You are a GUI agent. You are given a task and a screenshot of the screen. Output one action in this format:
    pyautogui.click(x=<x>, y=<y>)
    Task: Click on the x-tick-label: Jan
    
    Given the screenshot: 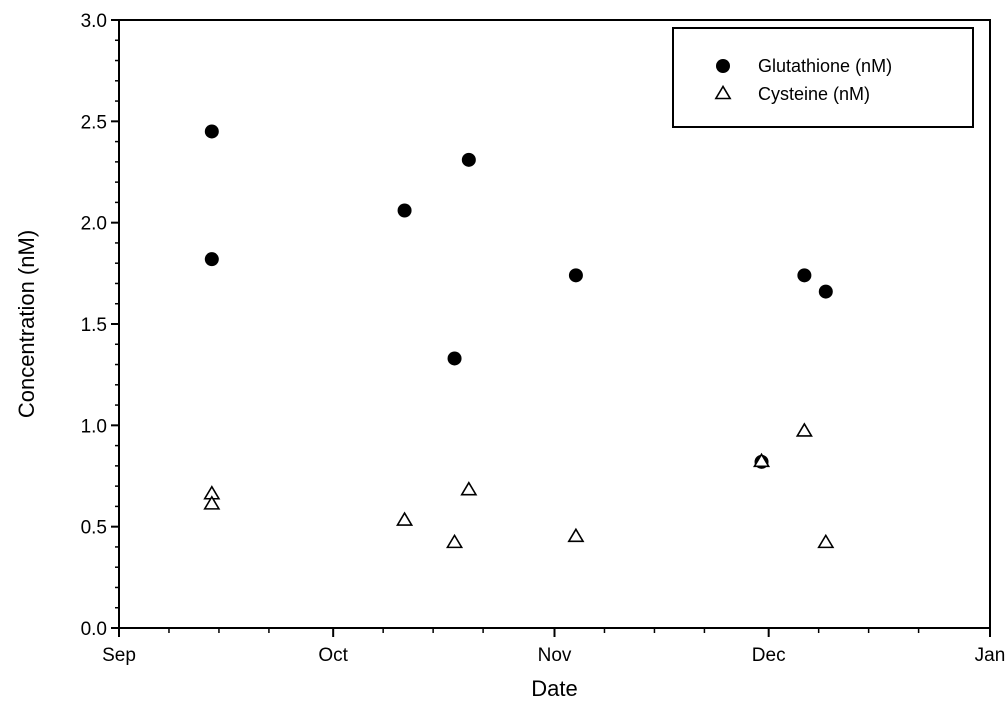 What is the action you would take?
    pyautogui.click(x=990, y=655)
    